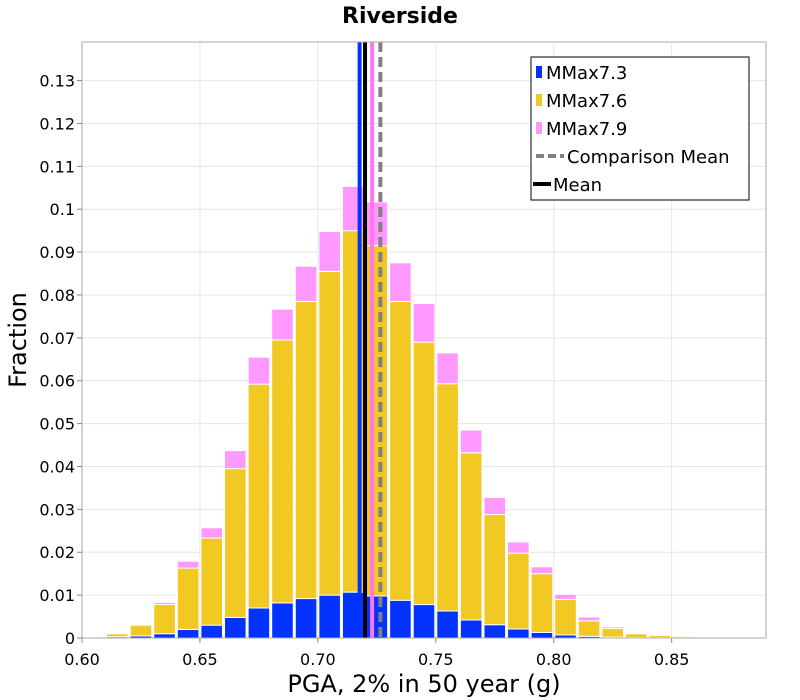 The height and width of the screenshot is (700, 800). I want to click on x-axis-label: PGA, 2% in 50 year (g), so click(423, 684).